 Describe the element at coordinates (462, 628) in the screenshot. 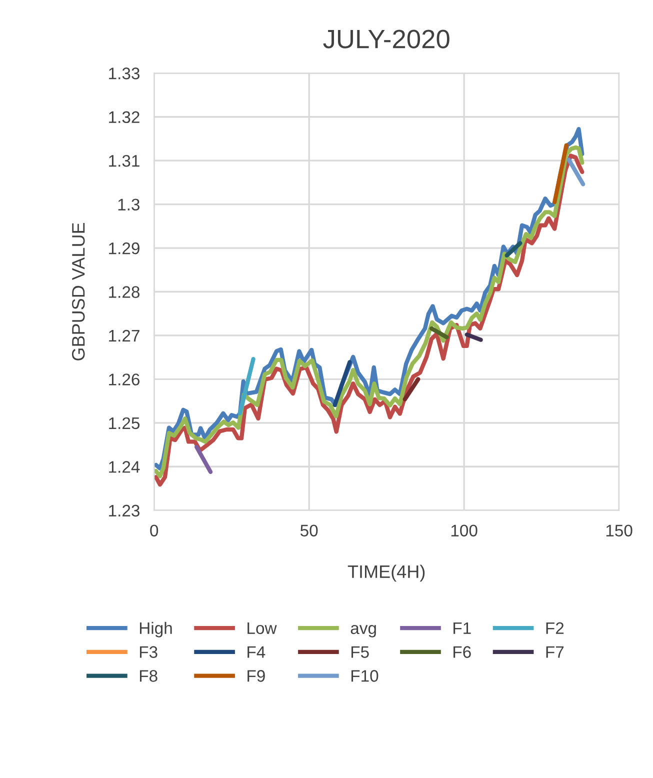

I see `legend-label: F1` at that location.